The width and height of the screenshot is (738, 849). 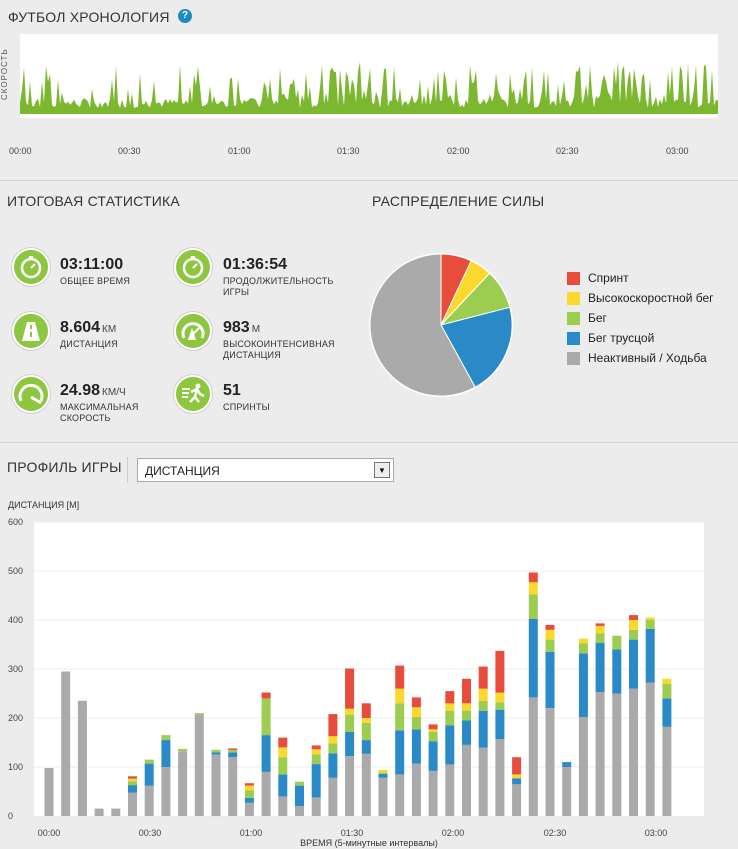 I want to click on y-tick-label: 200, so click(x=15, y=718).